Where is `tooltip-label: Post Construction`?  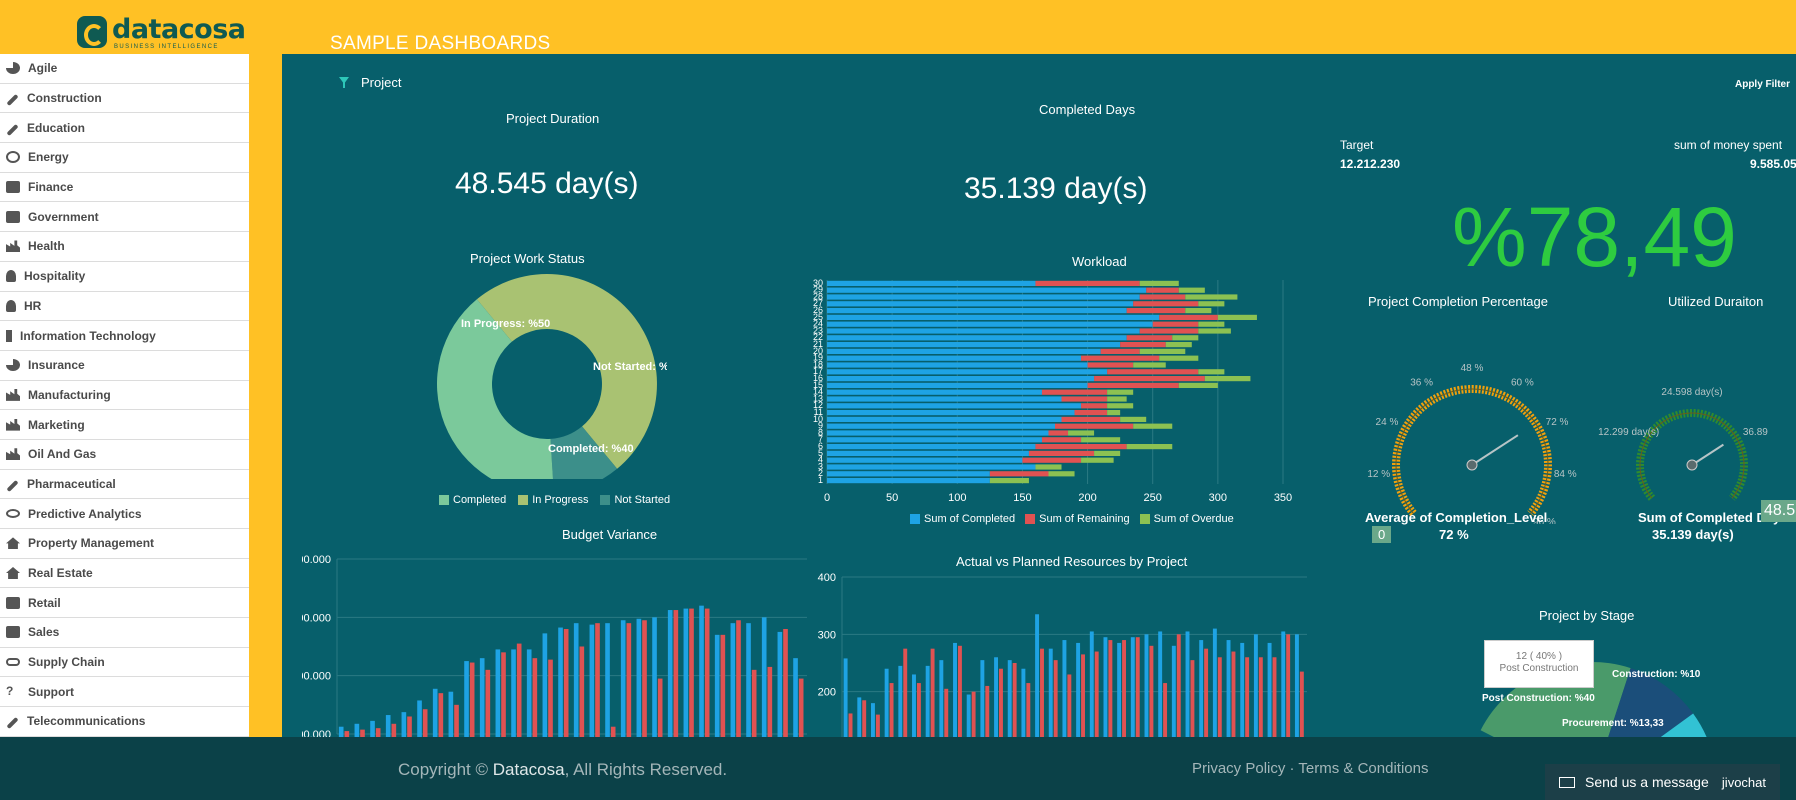 tooltip-label: Post Construction is located at coordinates (1539, 668).